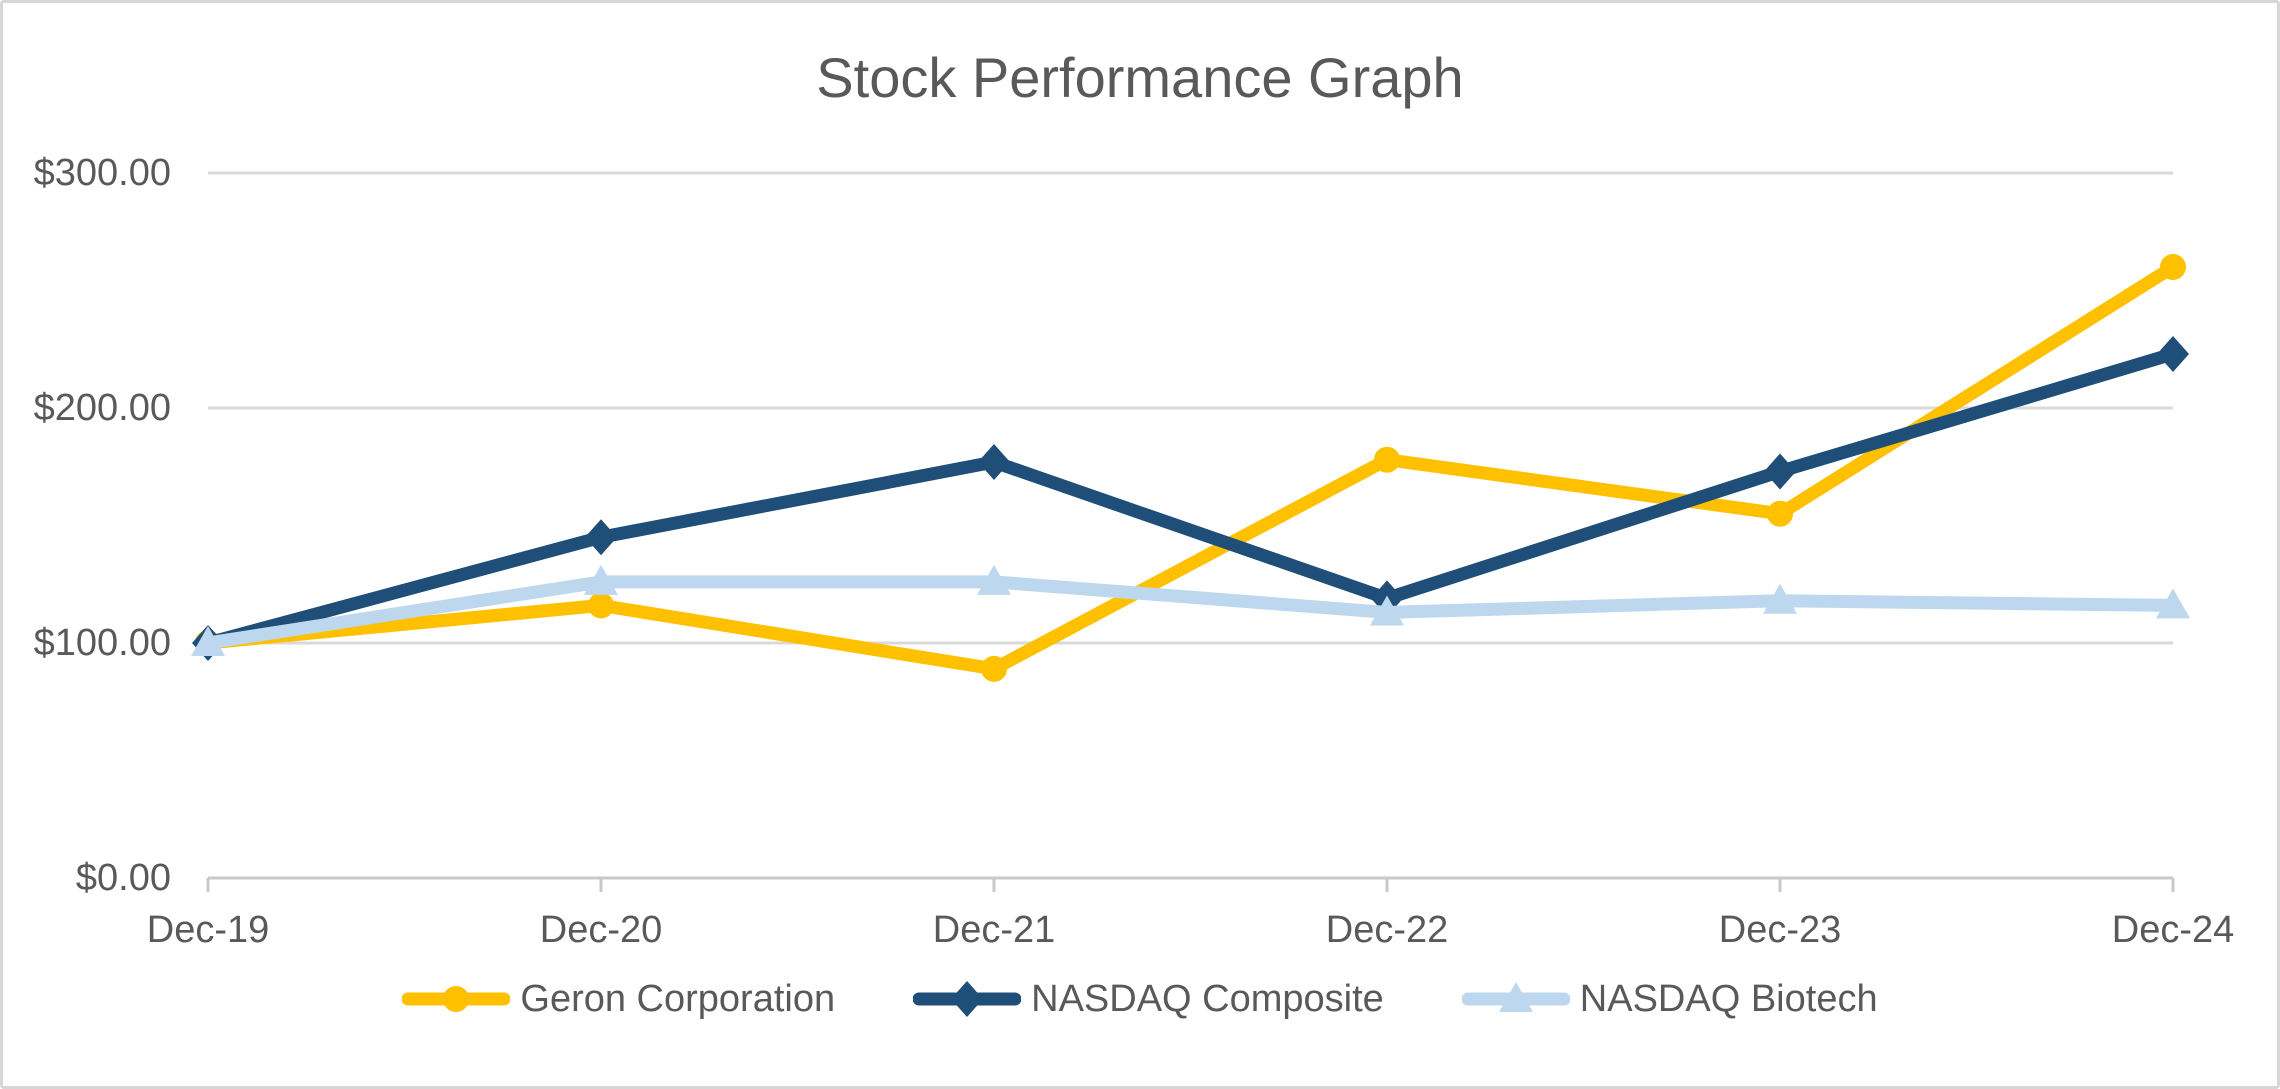 This screenshot has height=1089, width=2280. I want to click on y-tick-label: $300.00, so click(102, 173).